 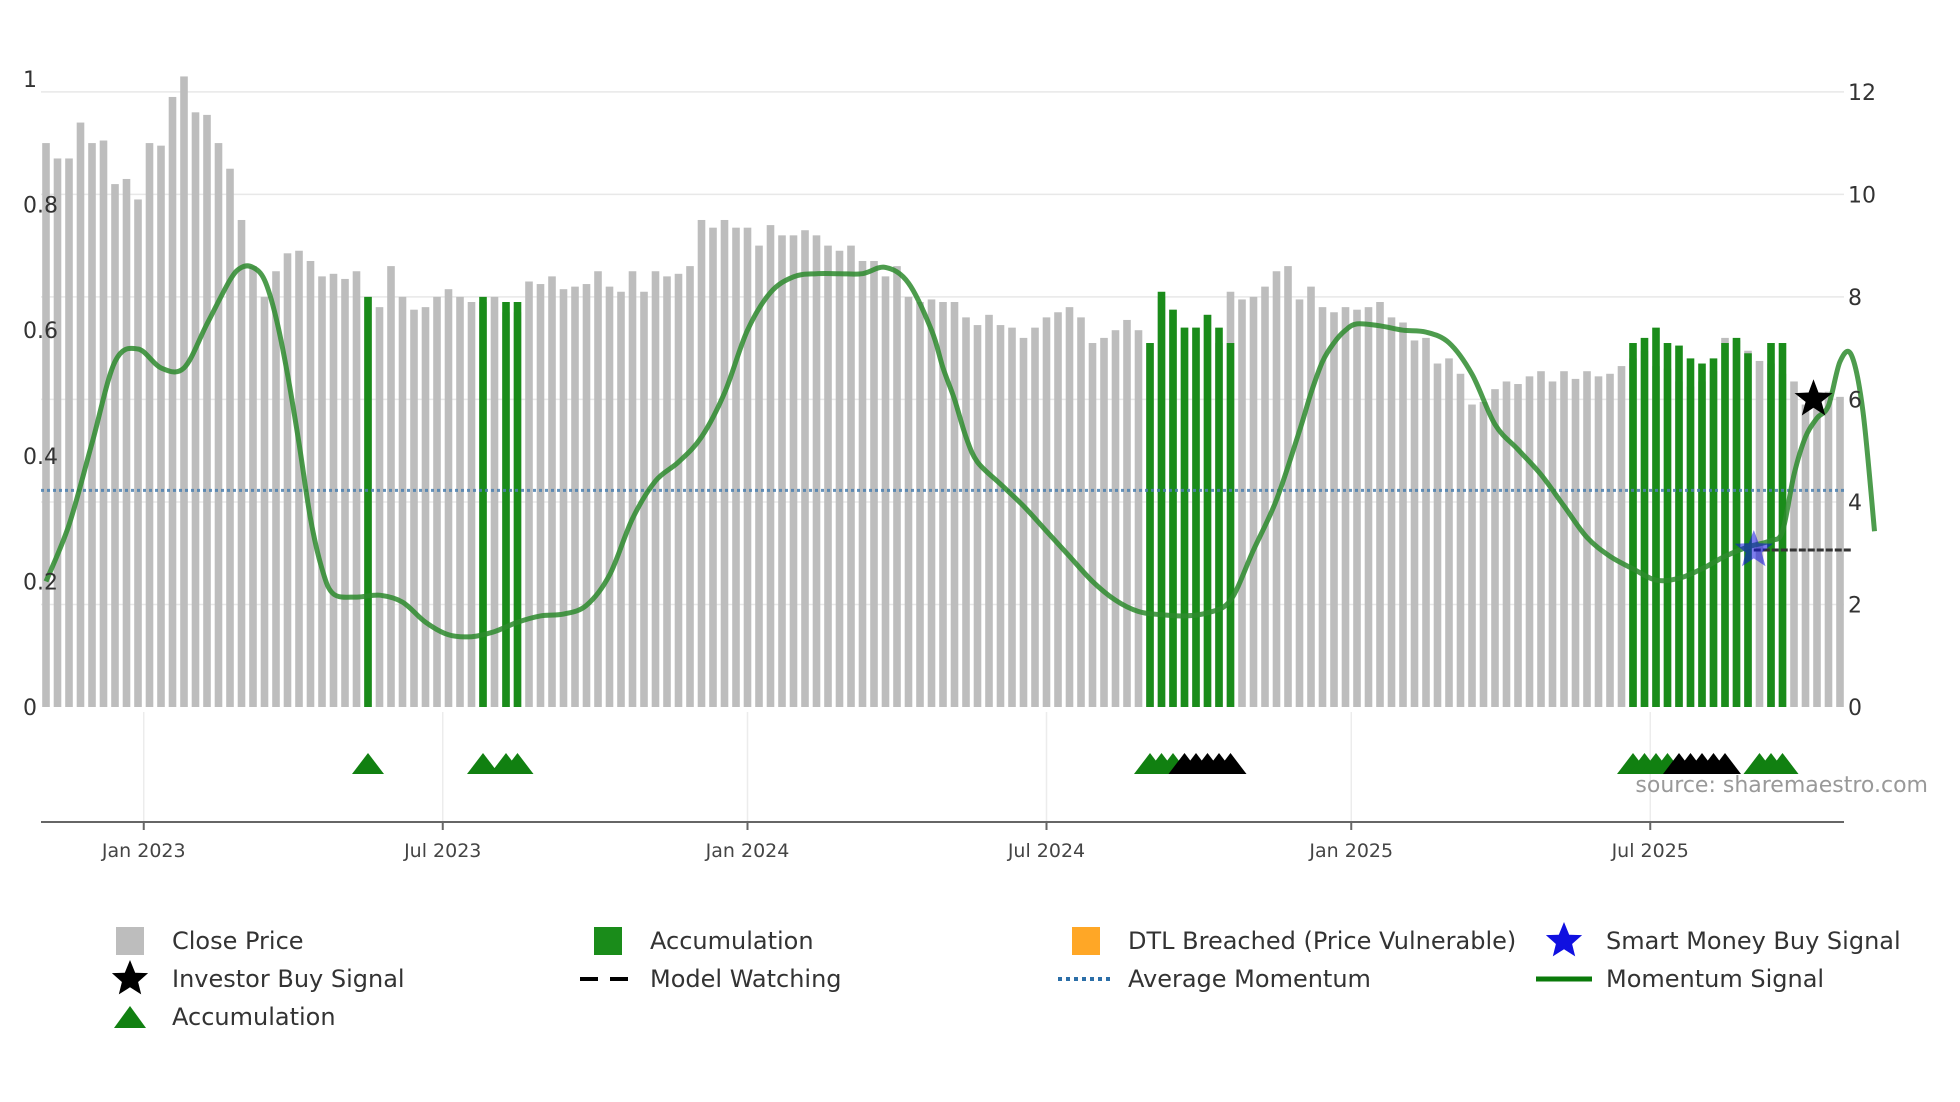 What do you see at coordinates (1813, 397) in the screenshot?
I see `investor-buy-star` at bounding box center [1813, 397].